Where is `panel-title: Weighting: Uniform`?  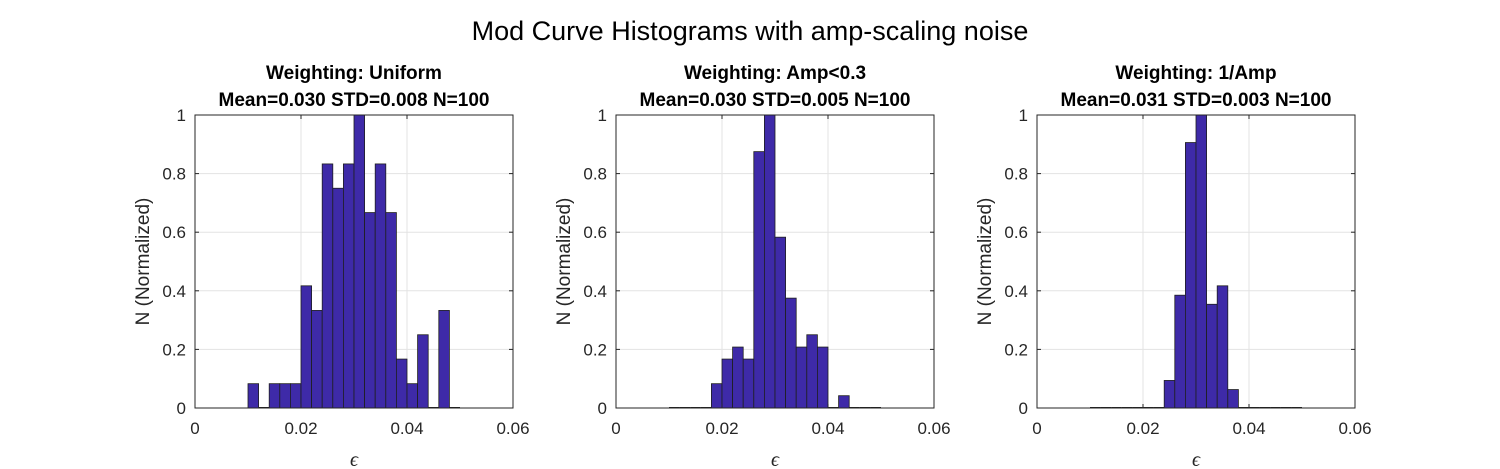 panel-title: Weighting: Uniform is located at coordinates (354, 73).